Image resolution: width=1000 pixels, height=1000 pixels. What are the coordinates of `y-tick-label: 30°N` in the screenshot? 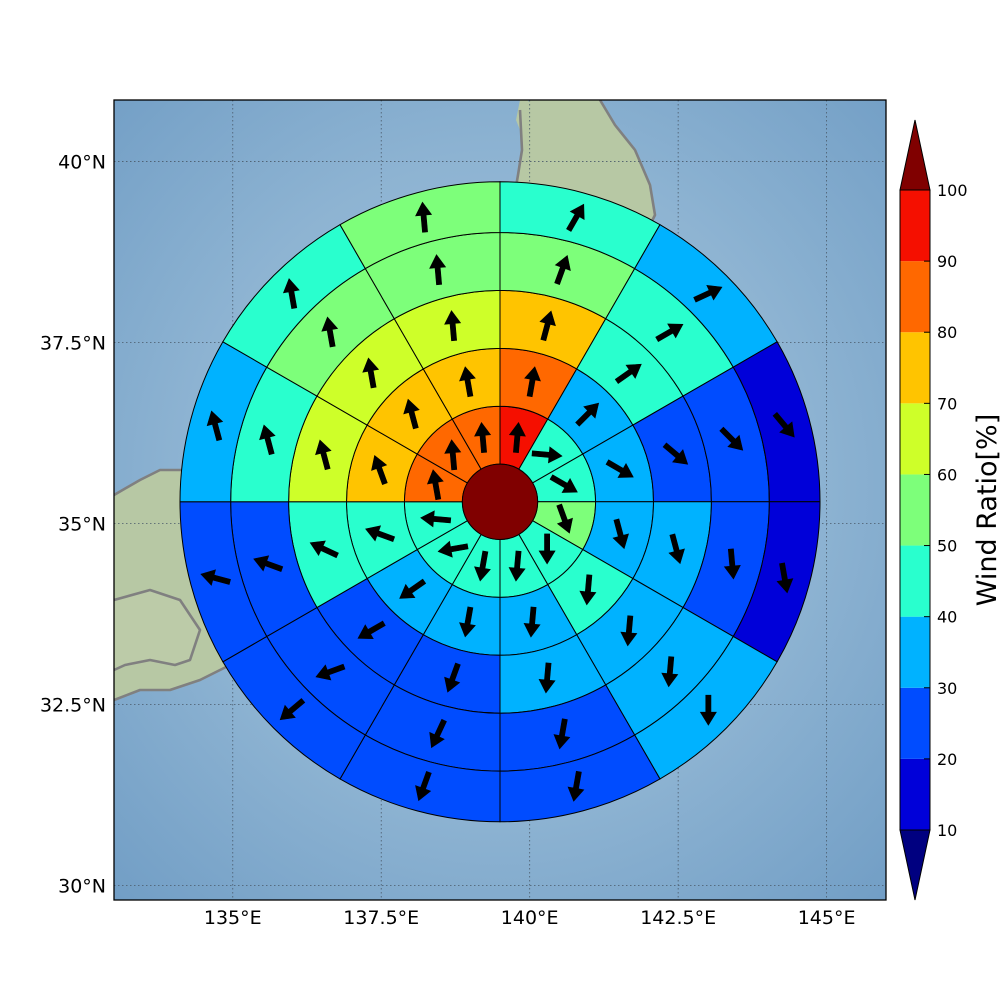 It's located at (82, 887).